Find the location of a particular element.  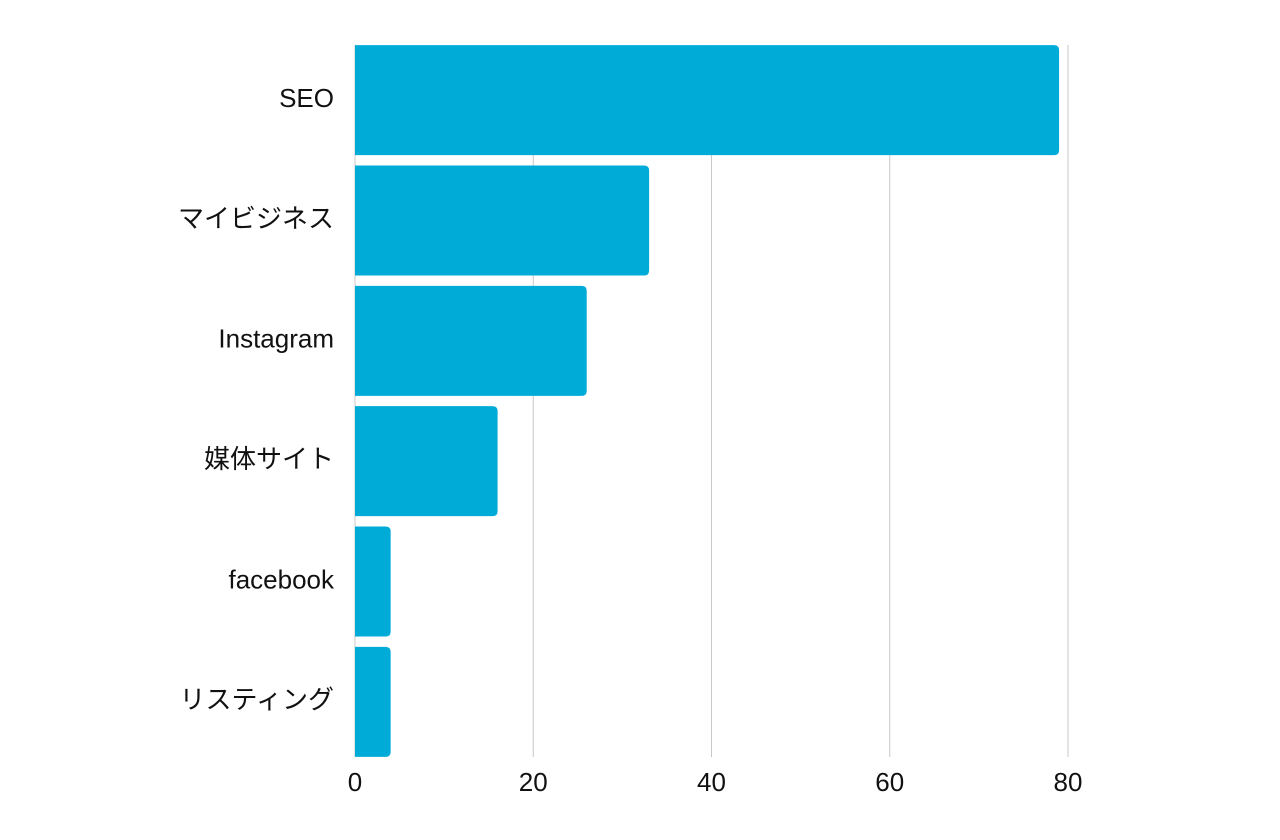

y-tick-label: マイビジネス is located at coordinates (256, 218).